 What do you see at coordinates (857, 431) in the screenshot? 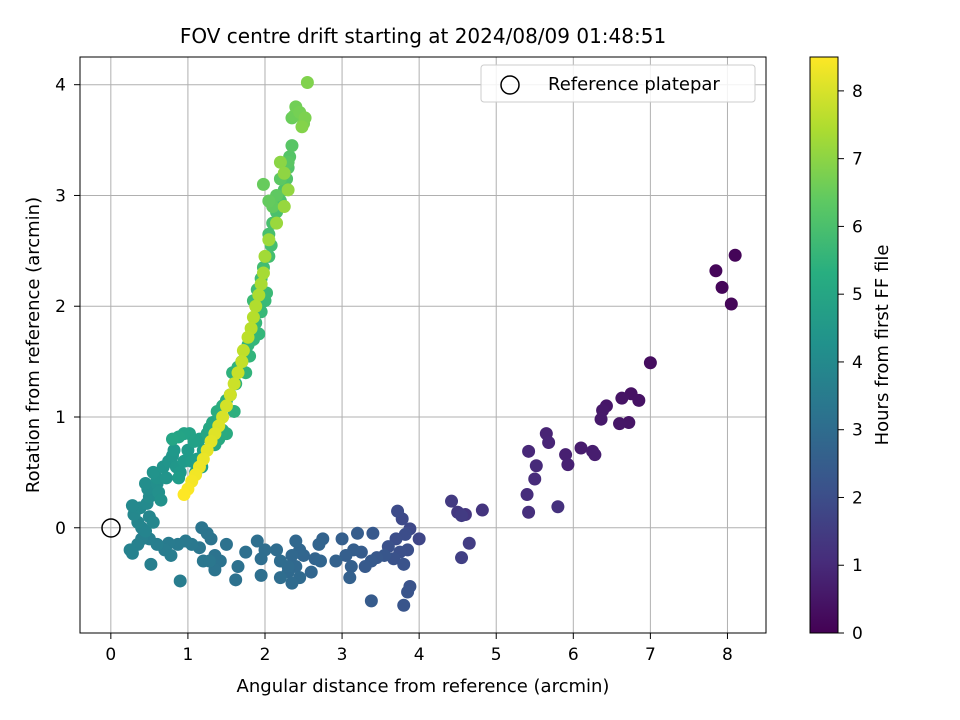
I see `colorbar-tick-label: 3` at bounding box center [857, 431].